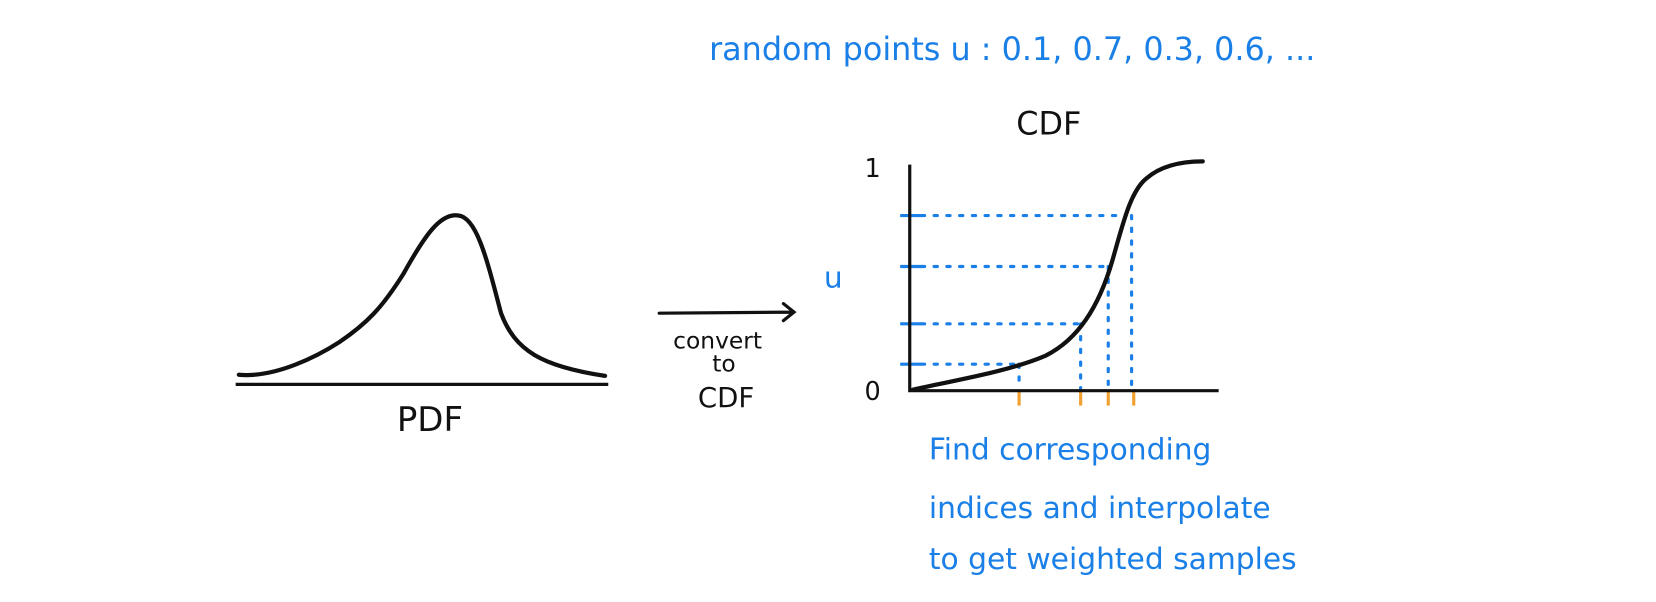  I want to click on cdf-curve, so click(1057, 275).